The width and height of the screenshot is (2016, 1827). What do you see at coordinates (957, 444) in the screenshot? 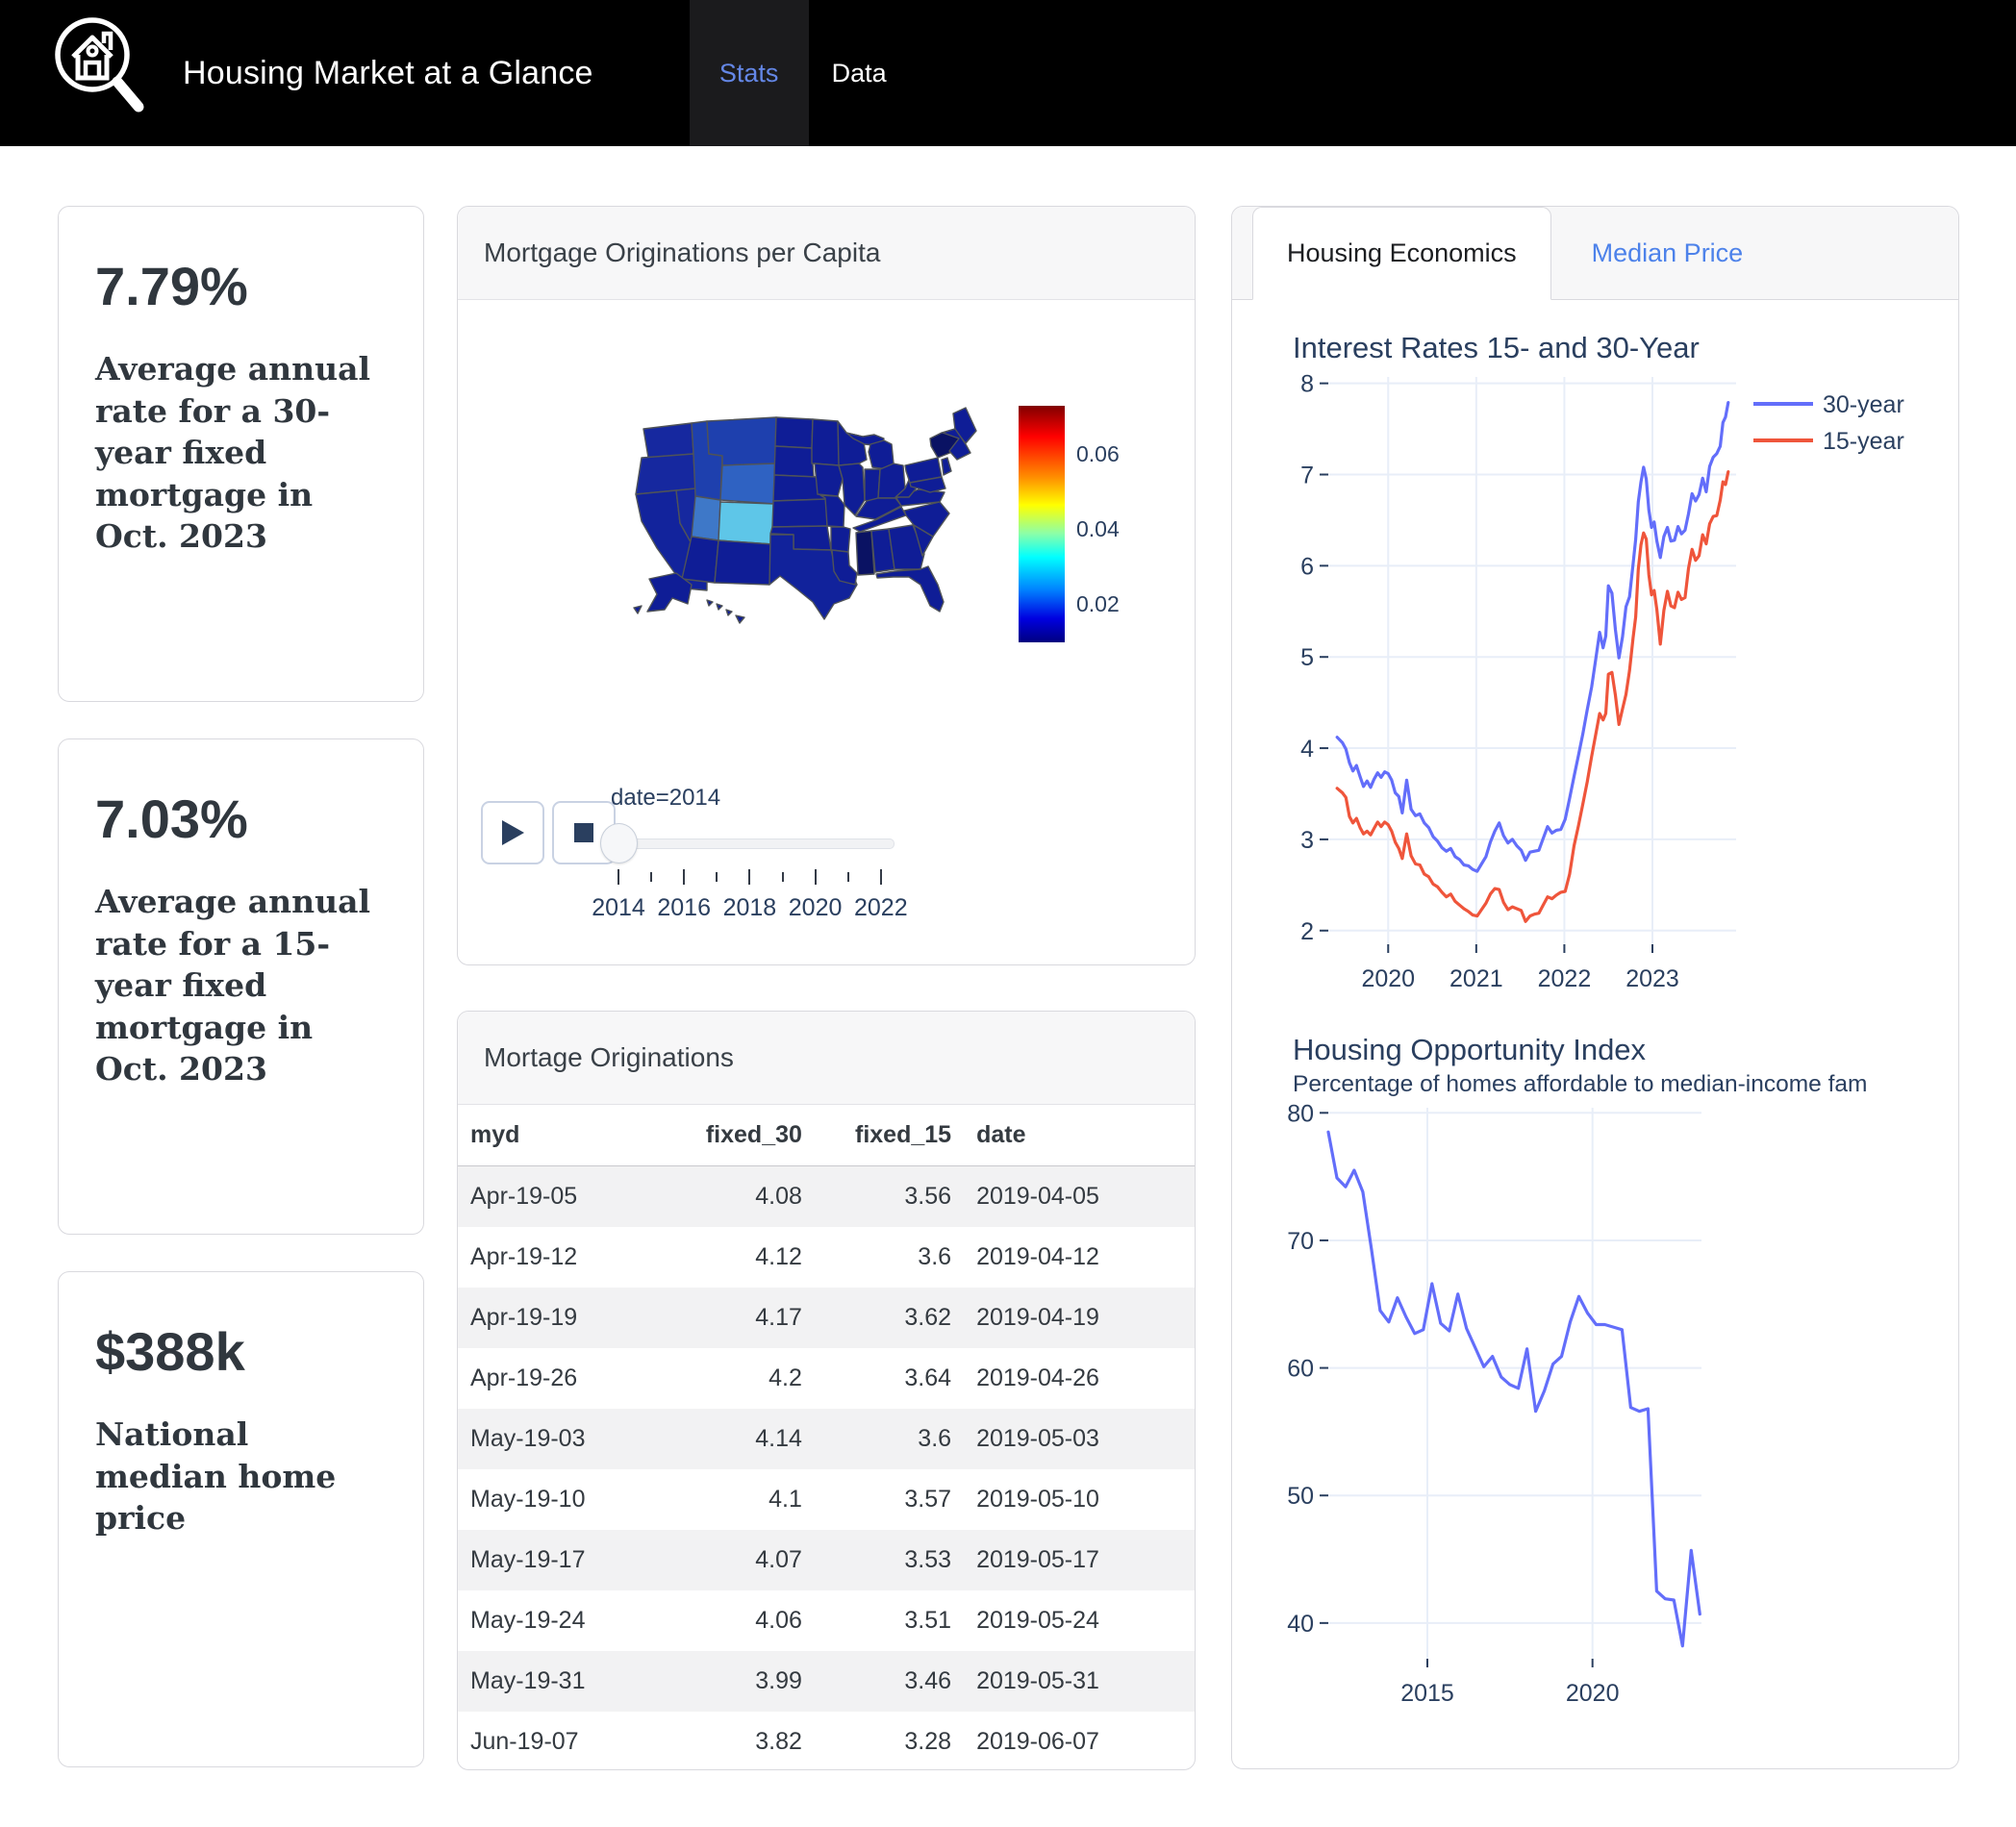
I see `state-NE2` at bounding box center [957, 444].